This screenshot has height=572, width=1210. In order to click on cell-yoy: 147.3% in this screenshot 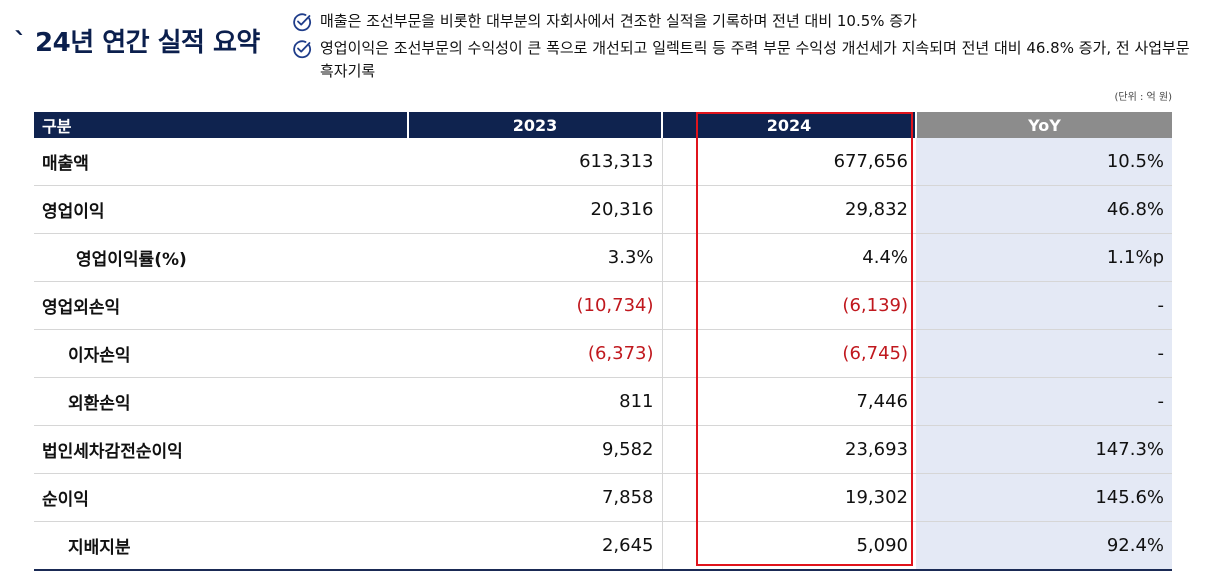, I will do `click(1044, 449)`.